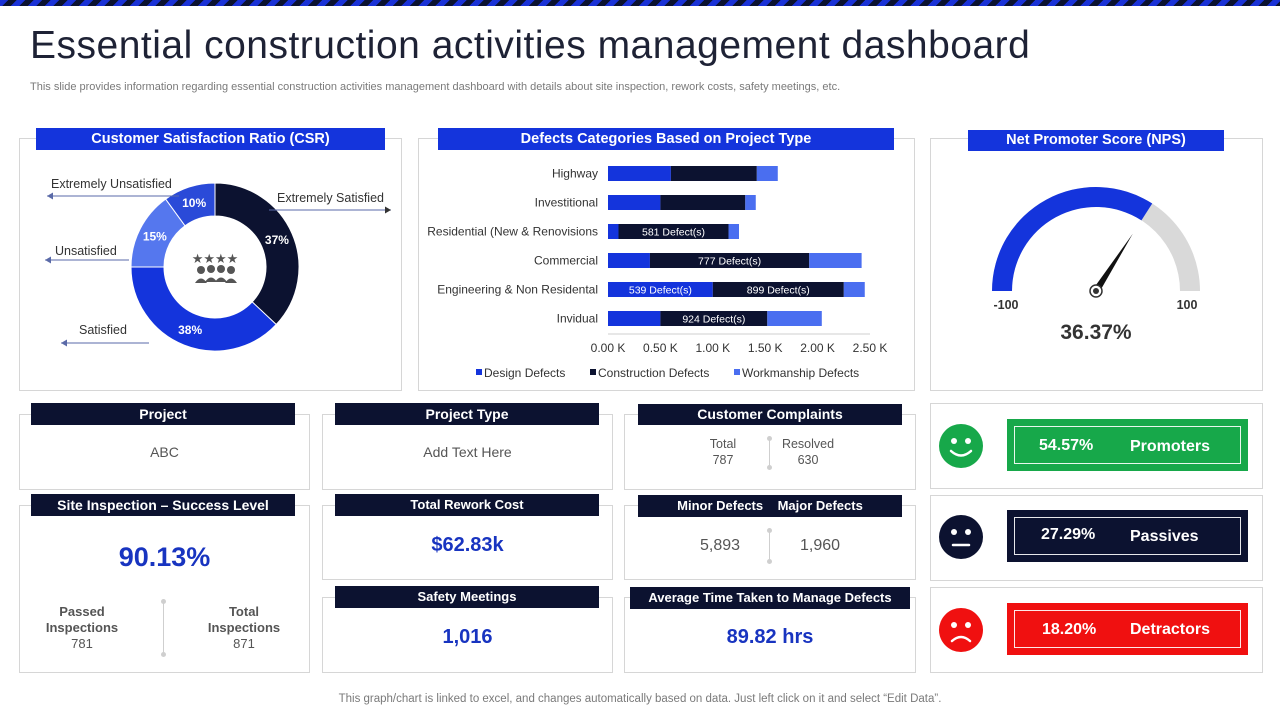 The width and height of the screenshot is (1280, 720). Describe the element at coordinates (82, 643) in the screenshot. I see `passed-value: 781` at that location.